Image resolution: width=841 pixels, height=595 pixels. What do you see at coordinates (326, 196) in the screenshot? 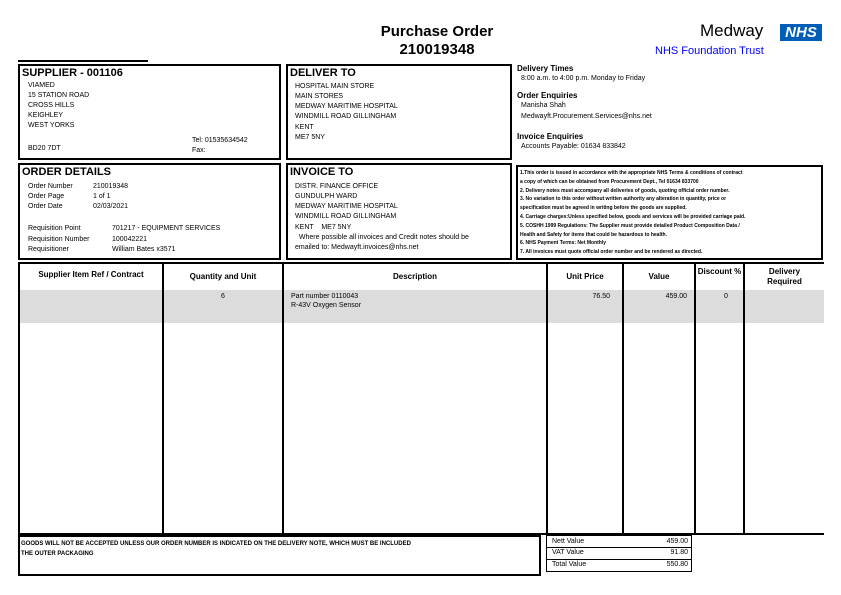
I see `invoice-line: GUNDULPH WARD` at bounding box center [326, 196].